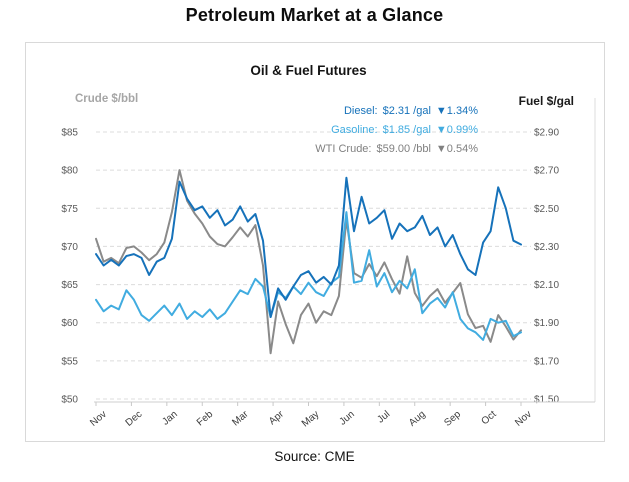  What do you see at coordinates (169, 418) in the screenshot?
I see `x-axis-tick-label: Jan` at bounding box center [169, 418].